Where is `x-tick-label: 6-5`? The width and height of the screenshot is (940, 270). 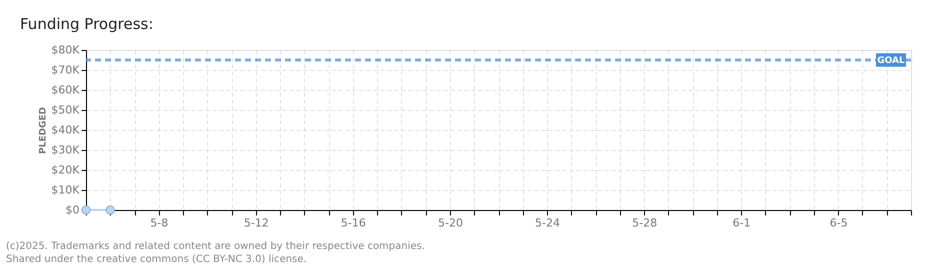 x-tick-label: 6-5 is located at coordinates (839, 223).